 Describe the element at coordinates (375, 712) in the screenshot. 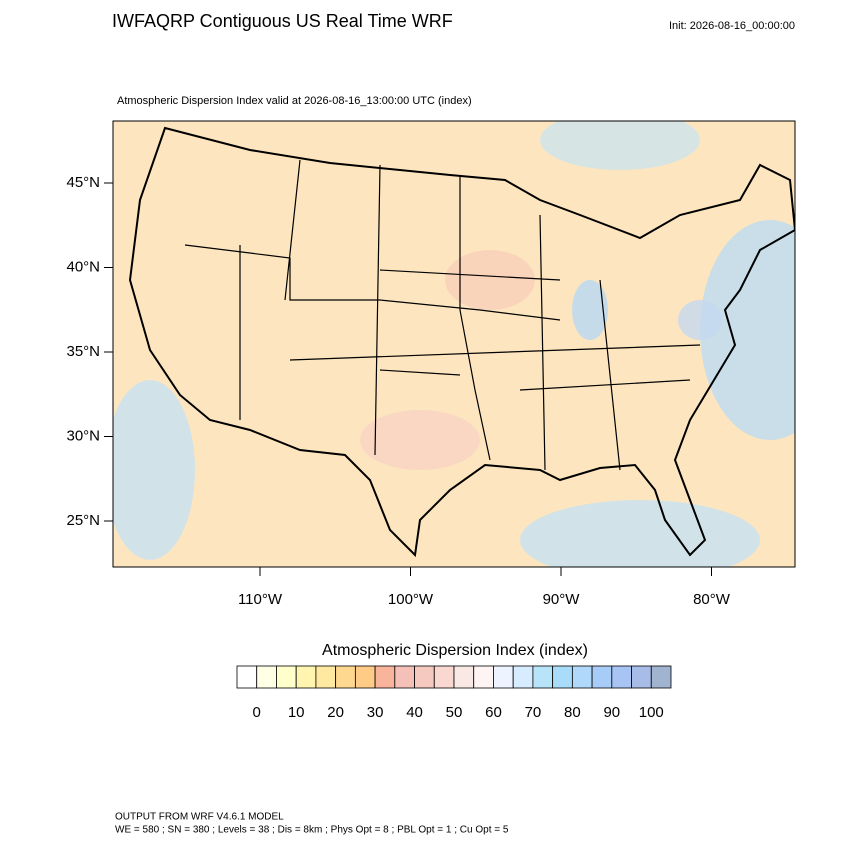

I see `colorbar-label: 30` at that location.